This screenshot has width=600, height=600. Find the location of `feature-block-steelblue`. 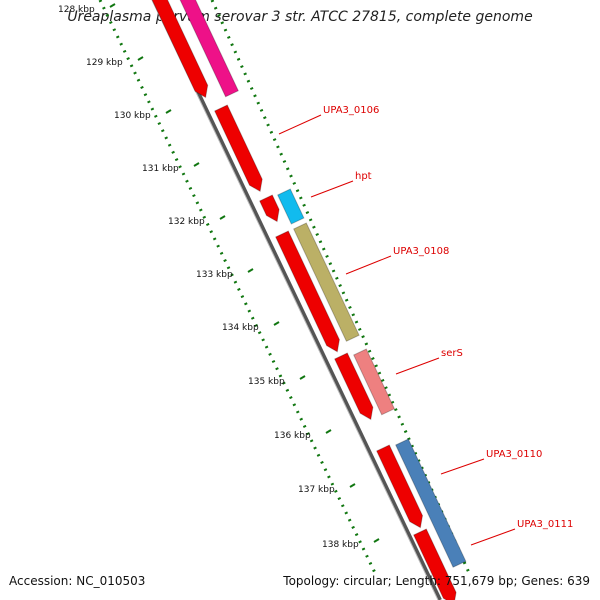

feature-block-steelblue is located at coordinates (431, 503).